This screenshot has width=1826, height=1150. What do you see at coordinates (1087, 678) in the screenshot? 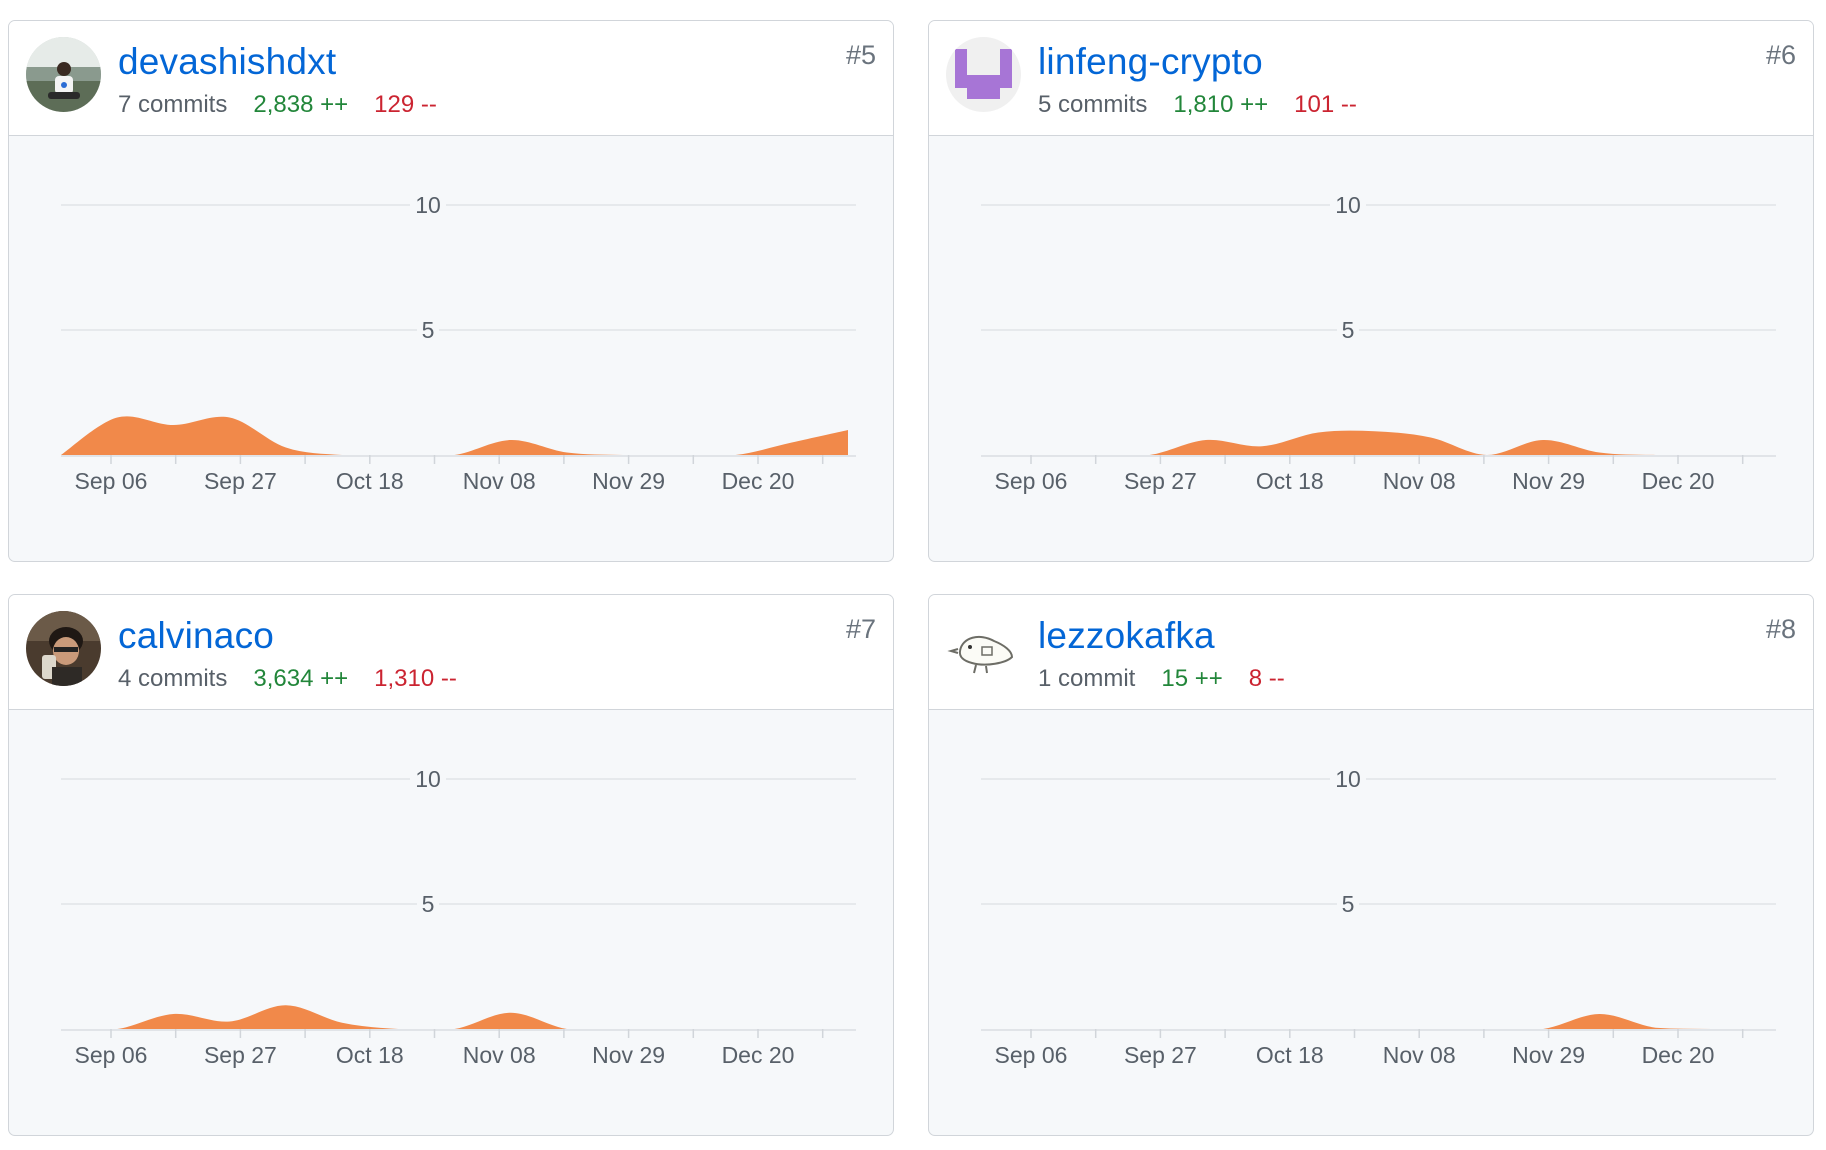
I see `commits-count: 1 commit` at bounding box center [1087, 678].